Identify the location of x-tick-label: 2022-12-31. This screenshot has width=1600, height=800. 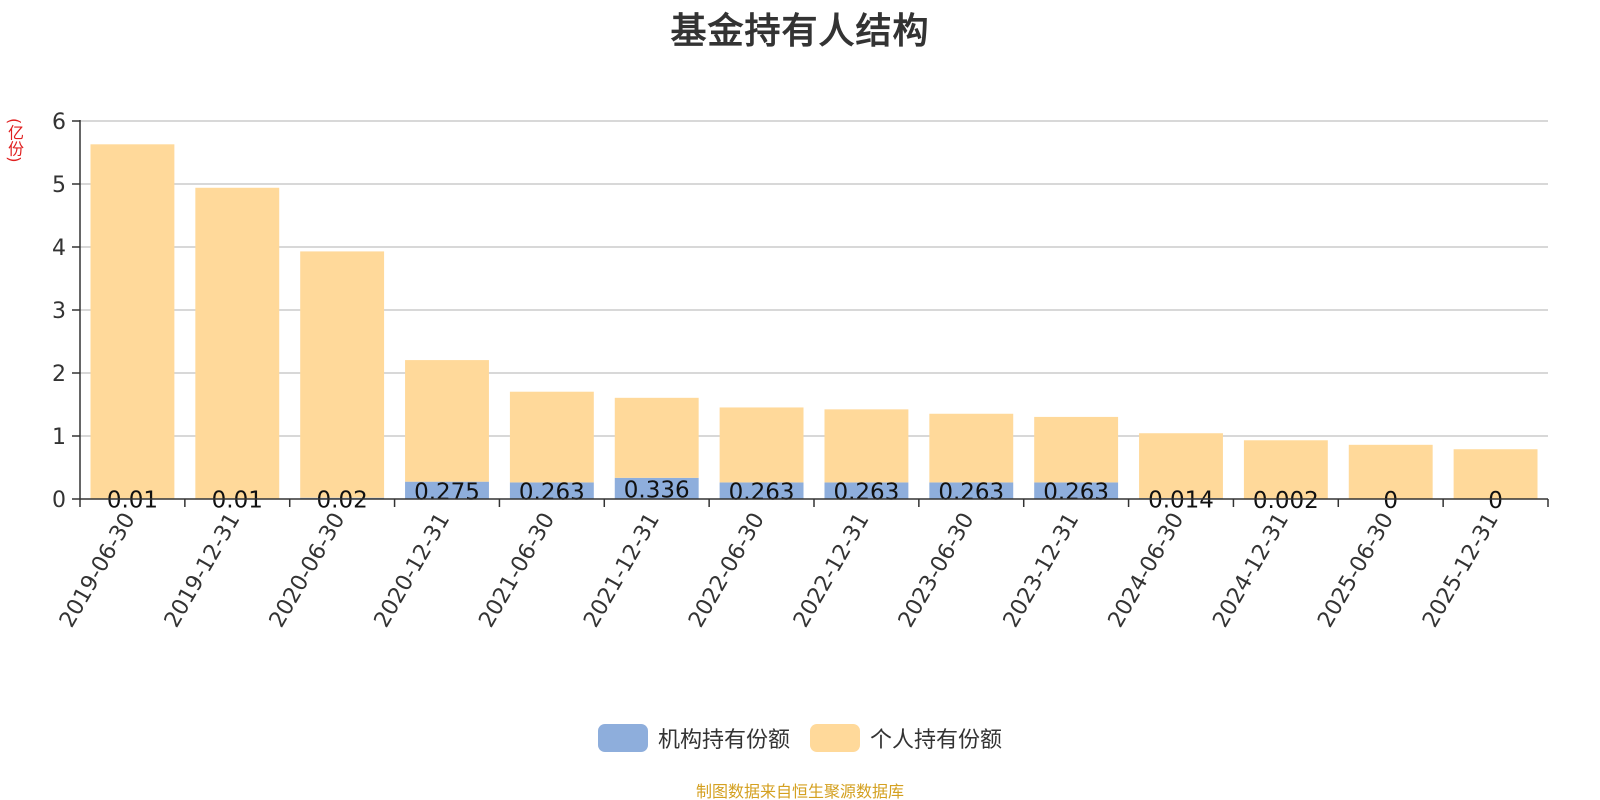
(832, 570).